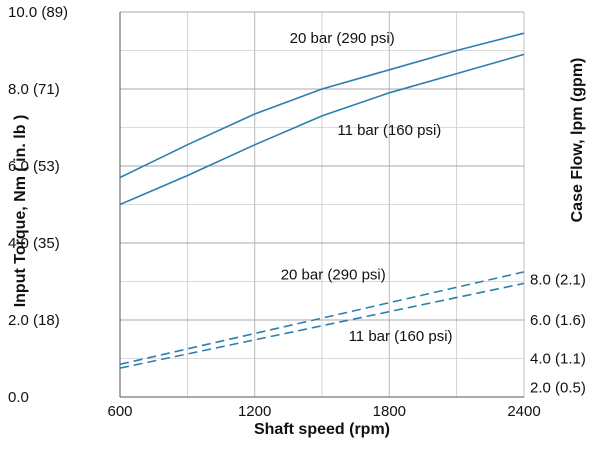  I want to click on series-line, so click(322, 325).